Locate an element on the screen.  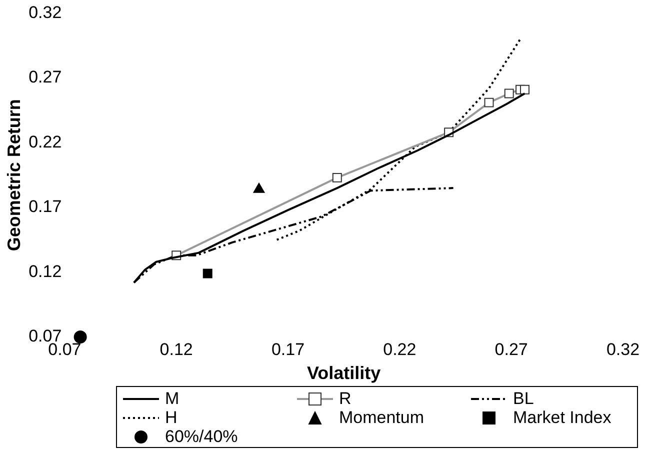
legend-label: M is located at coordinates (172, 398).